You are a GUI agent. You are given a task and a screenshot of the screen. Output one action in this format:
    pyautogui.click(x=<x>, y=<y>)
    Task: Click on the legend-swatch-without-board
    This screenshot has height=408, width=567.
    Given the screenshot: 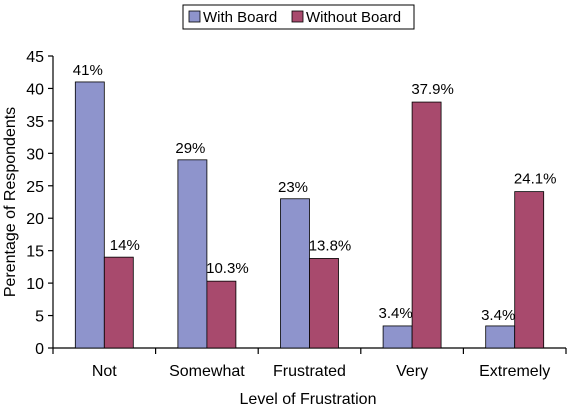 What is the action you would take?
    pyautogui.click(x=297, y=16)
    